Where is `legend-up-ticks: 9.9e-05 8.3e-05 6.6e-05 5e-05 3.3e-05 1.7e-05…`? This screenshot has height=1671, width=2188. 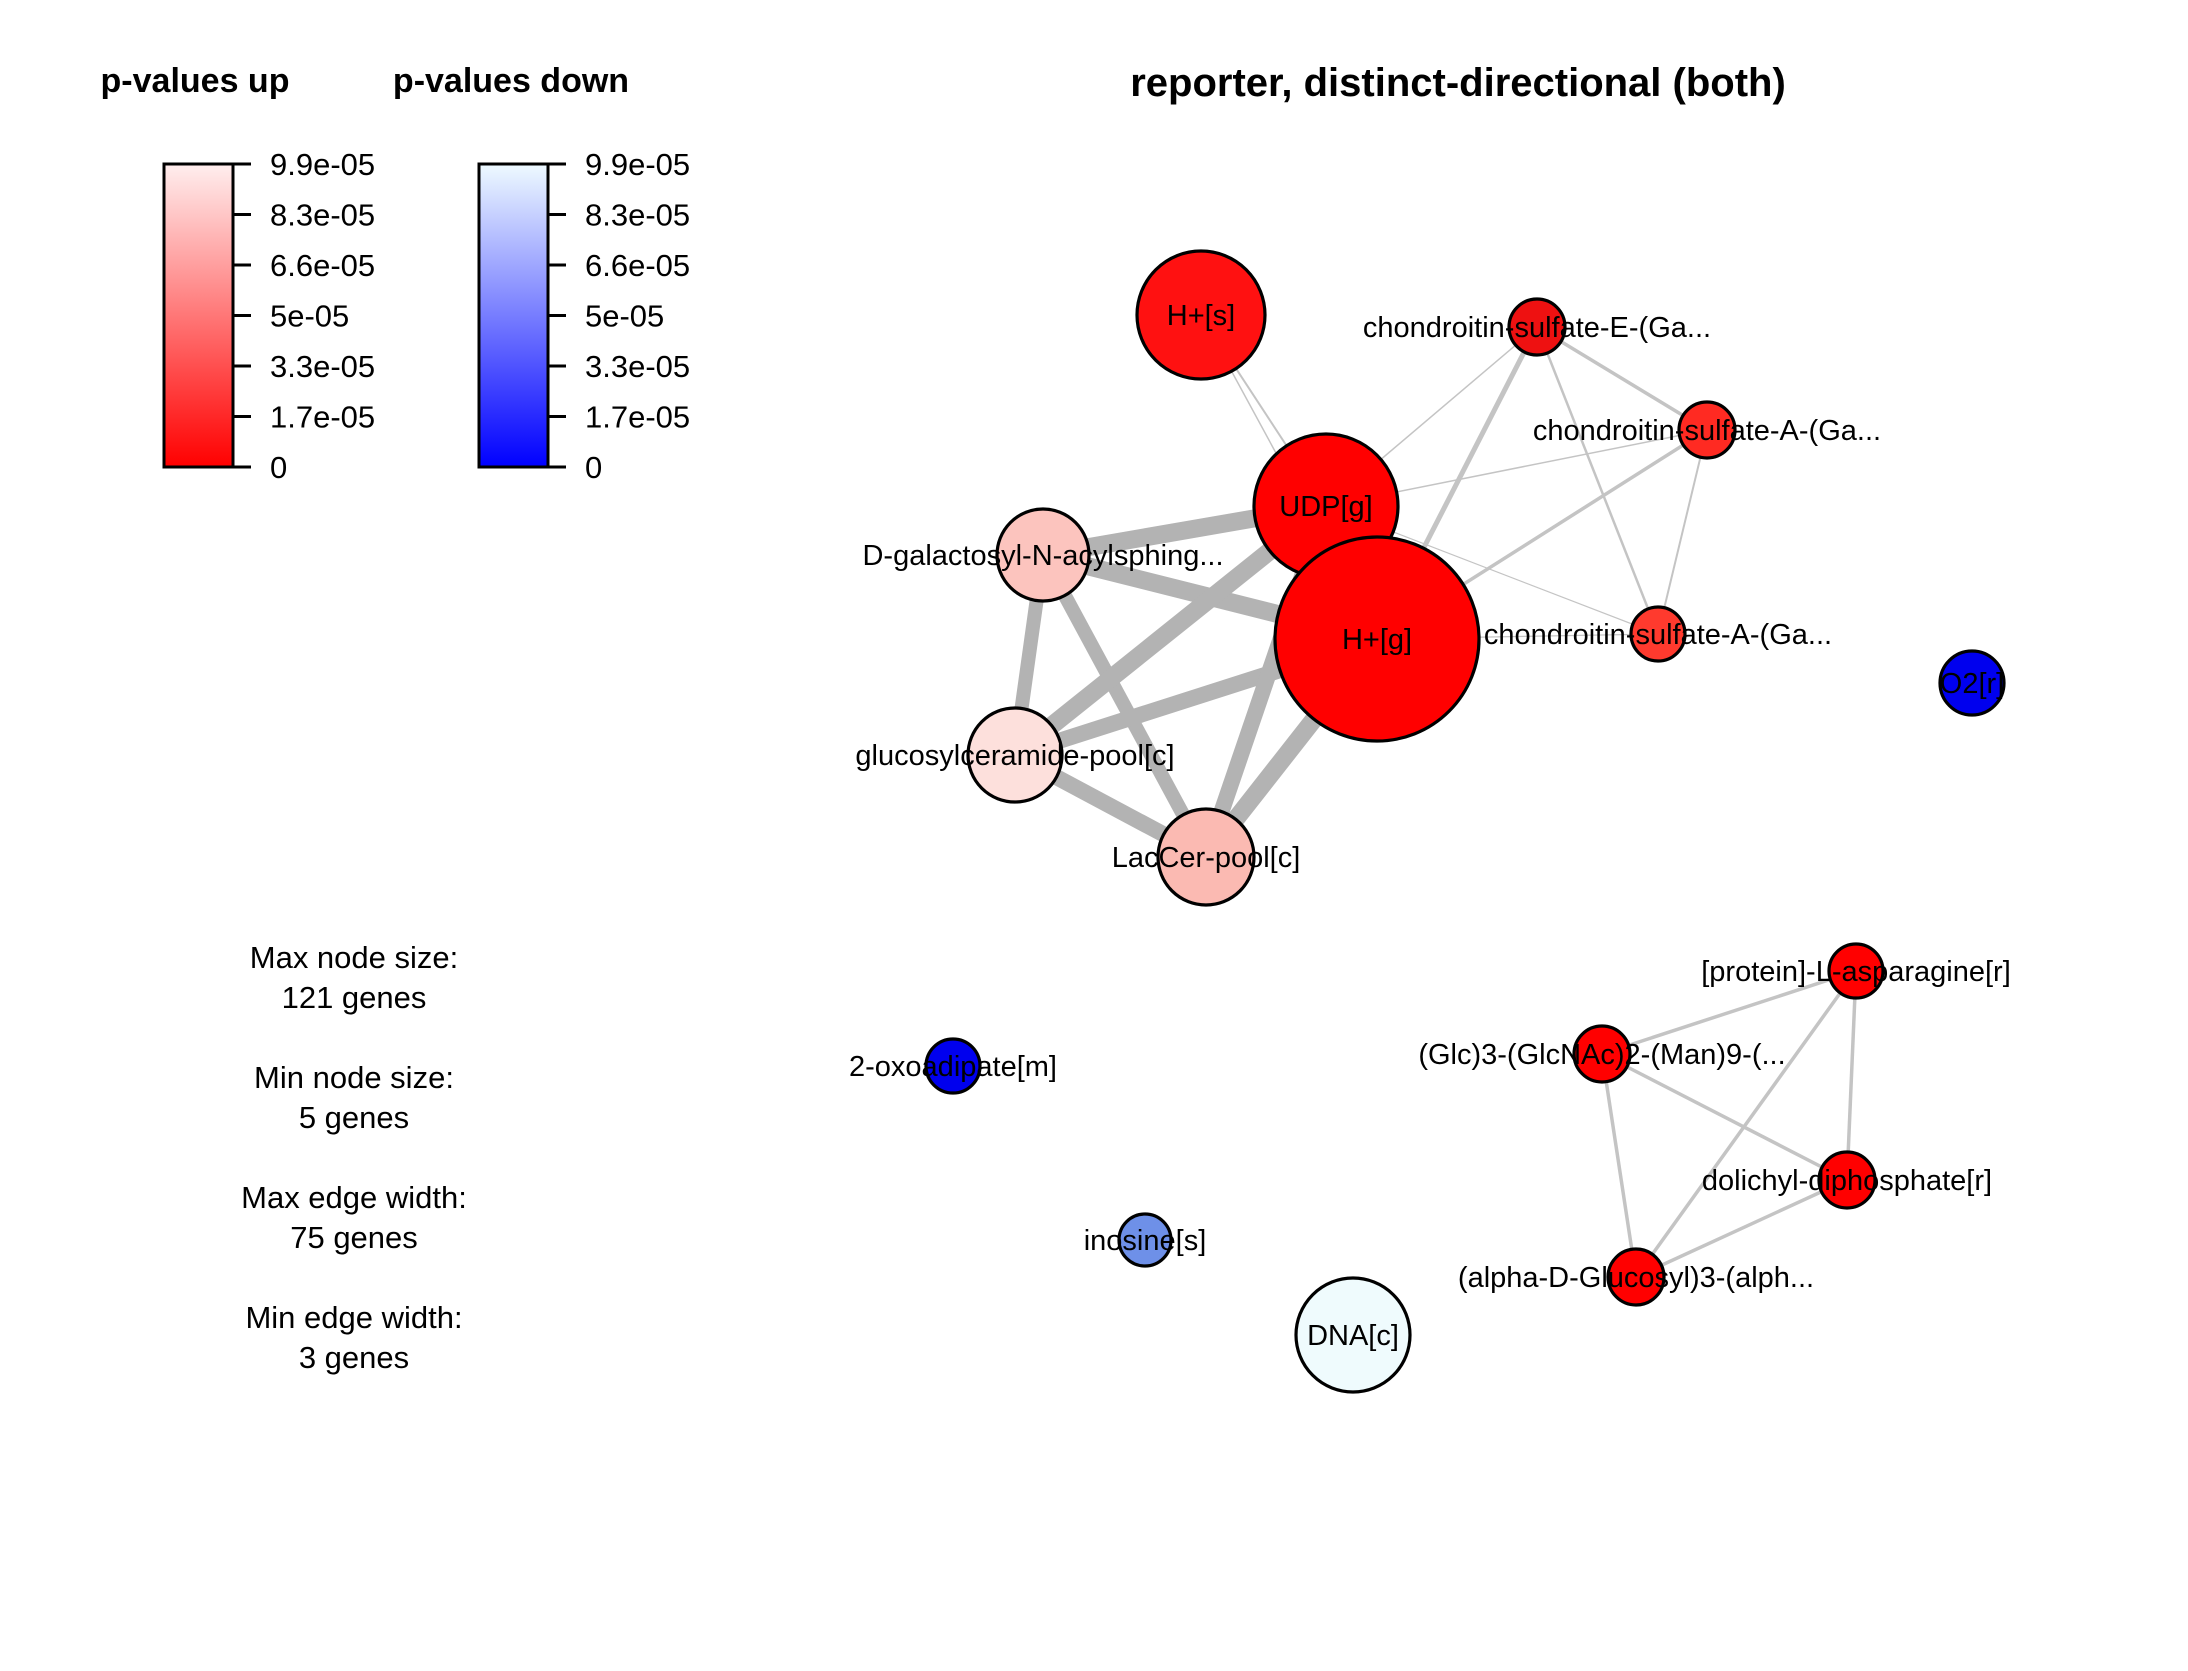 legend-up-ticks: 9.9e-05 8.3e-05 6.6e-05 5e-05 3.3e-05 1.7e-05… is located at coordinates (304, 316).